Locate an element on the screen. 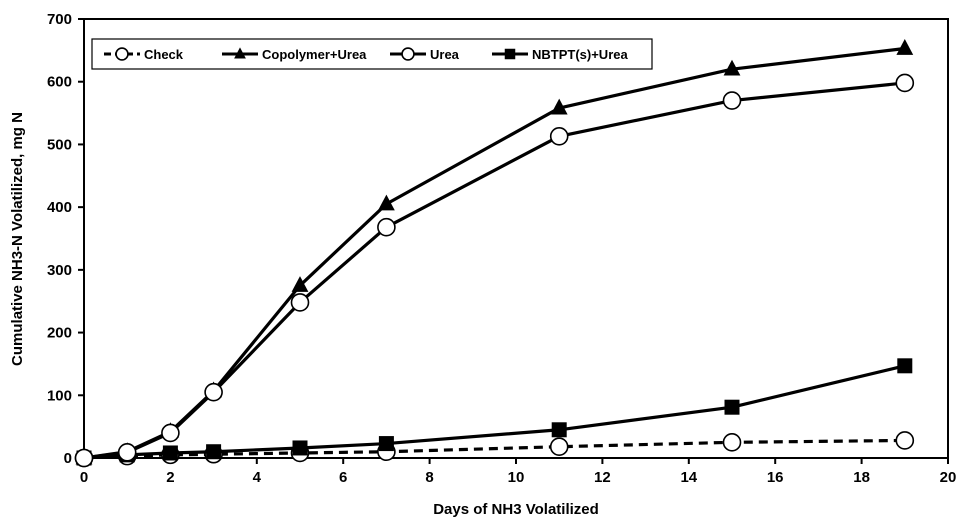 The width and height of the screenshot is (964, 520). y-tick-label: 500 is located at coordinates (59, 144).